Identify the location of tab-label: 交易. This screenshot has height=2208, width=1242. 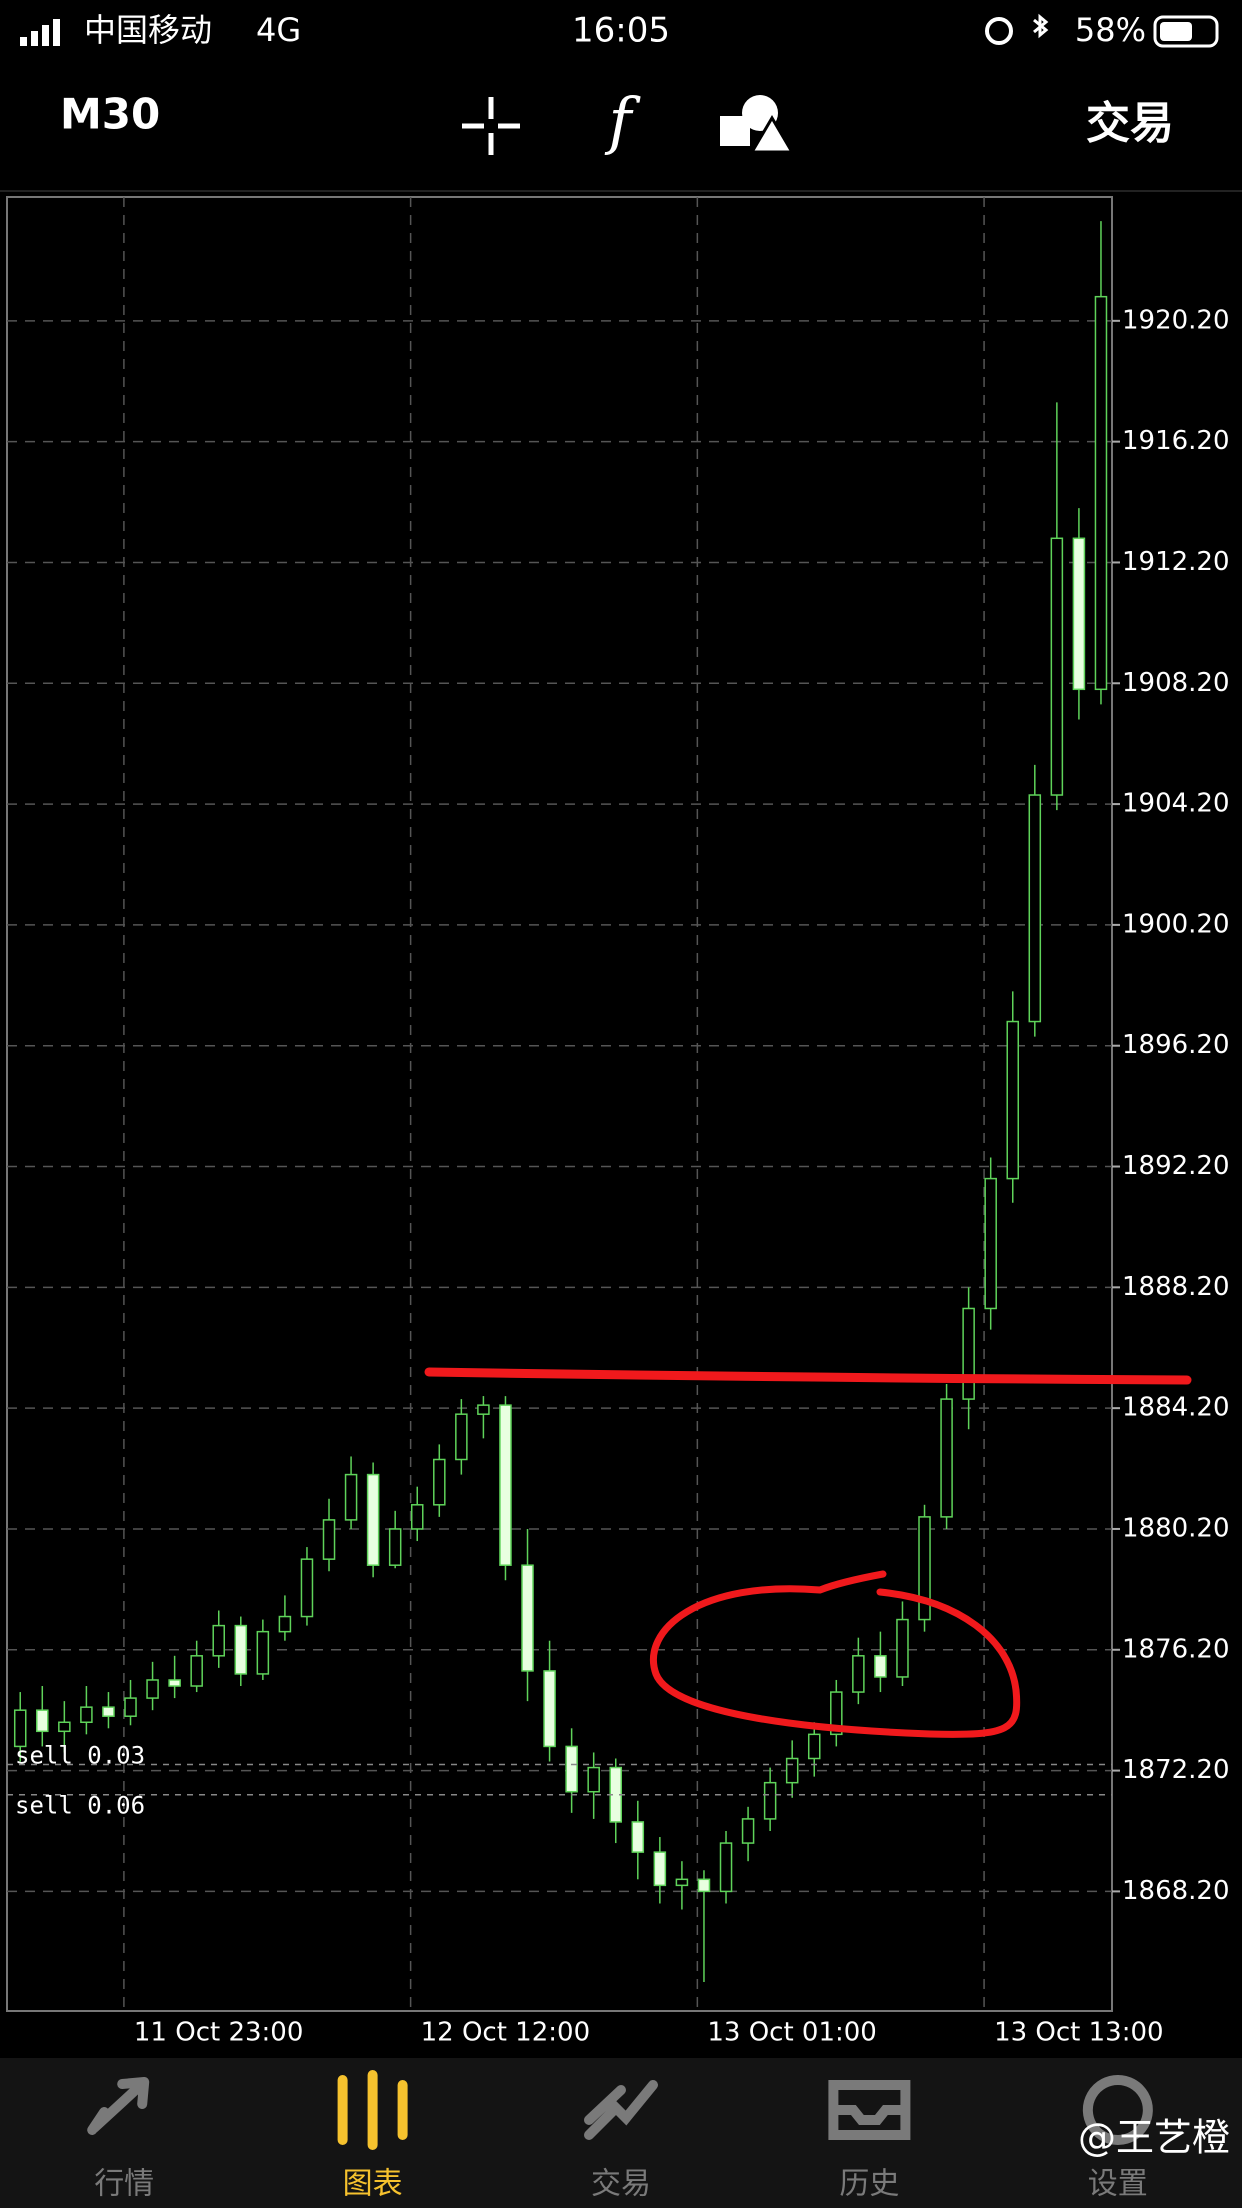
(621, 2184).